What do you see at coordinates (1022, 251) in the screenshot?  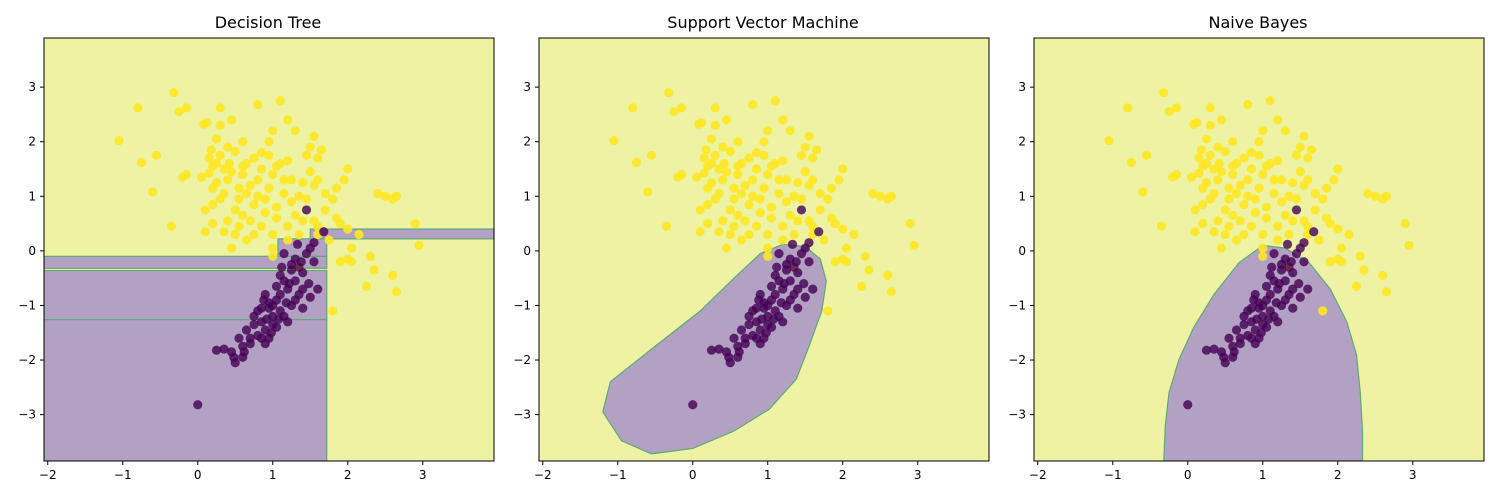 I see `y-tick-label: 0` at bounding box center [1022, 251].